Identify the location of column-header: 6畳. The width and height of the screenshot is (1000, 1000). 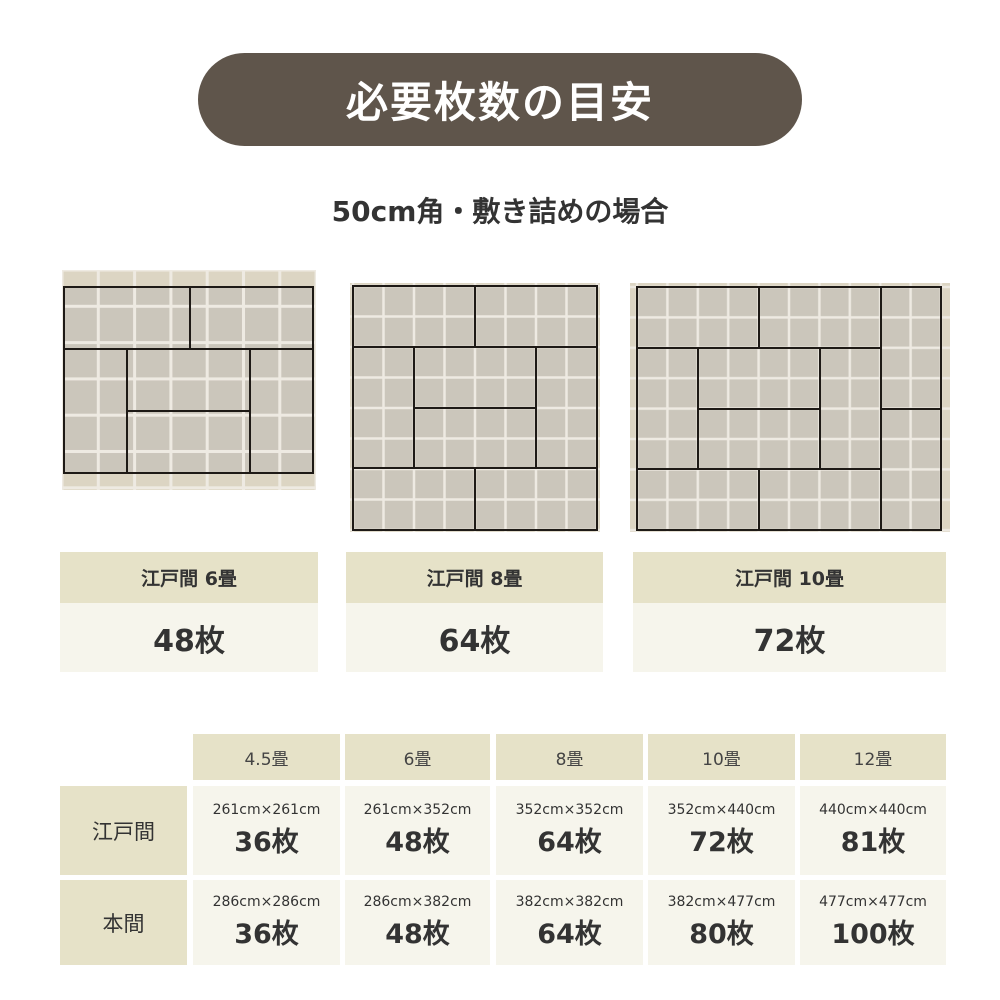
(417, 757).